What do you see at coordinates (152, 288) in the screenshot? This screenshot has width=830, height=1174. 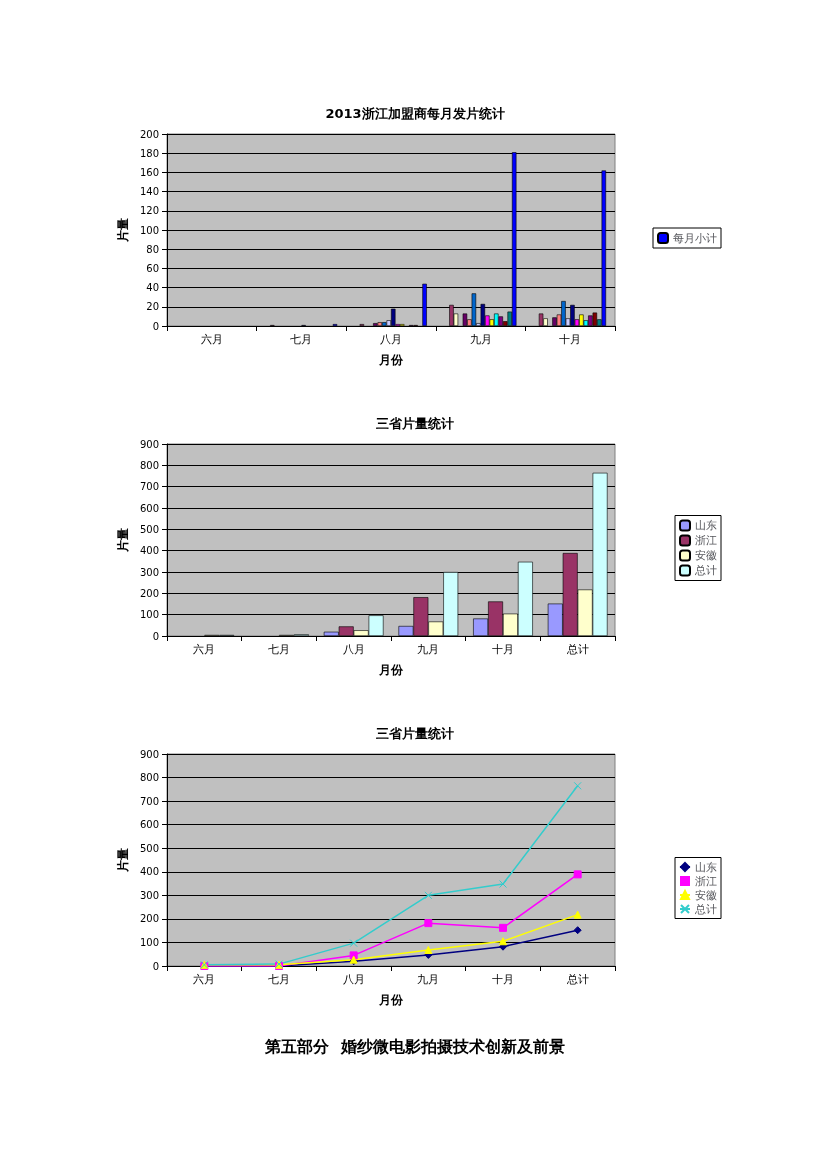 I see `y-tick-label: 40` at bounding box center [152, 288].